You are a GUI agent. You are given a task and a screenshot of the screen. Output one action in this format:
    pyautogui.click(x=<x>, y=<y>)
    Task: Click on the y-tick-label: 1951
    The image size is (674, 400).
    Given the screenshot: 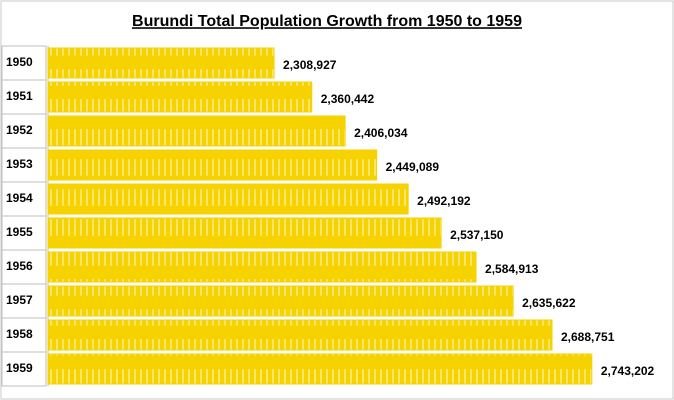 What is the action you would take?
    pyautogui.click(x=19, y=96)
    